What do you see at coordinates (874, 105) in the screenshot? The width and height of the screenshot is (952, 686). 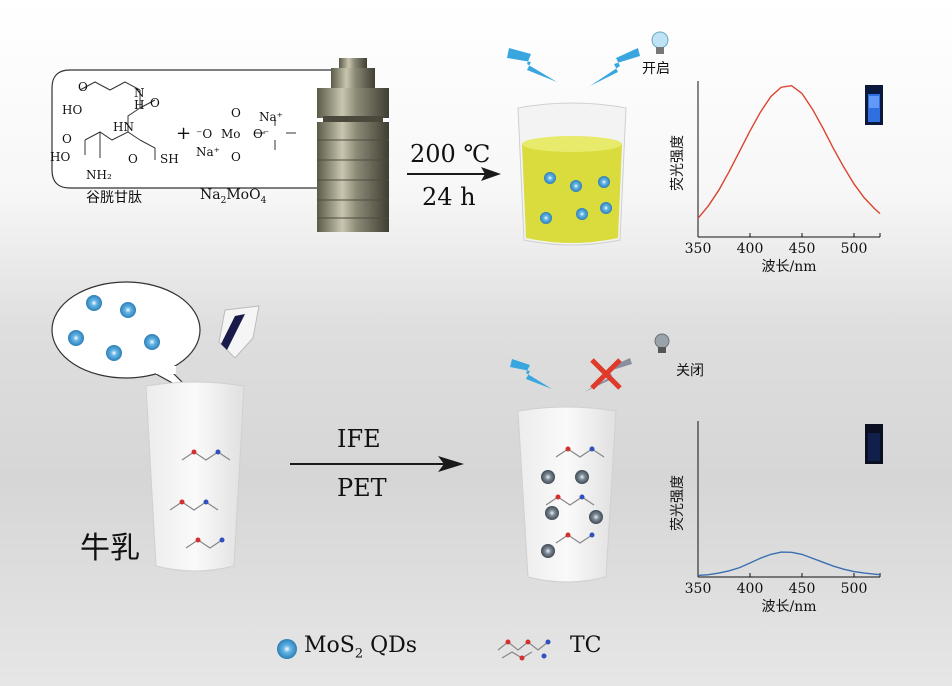 I see `cuvette-glow-icon` at bounding box center [874, 105].